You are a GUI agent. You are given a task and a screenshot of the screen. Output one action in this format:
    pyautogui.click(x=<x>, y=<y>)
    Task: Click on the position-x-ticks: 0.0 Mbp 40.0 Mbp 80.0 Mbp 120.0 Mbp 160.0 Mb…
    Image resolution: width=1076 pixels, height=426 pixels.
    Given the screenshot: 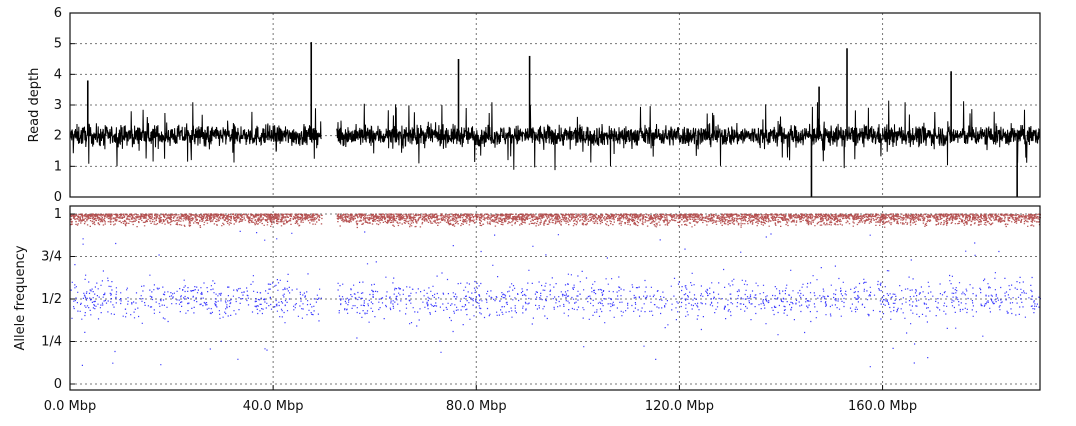 What is the action you would take?
    pyautogui.click(x=480, y=399)
    